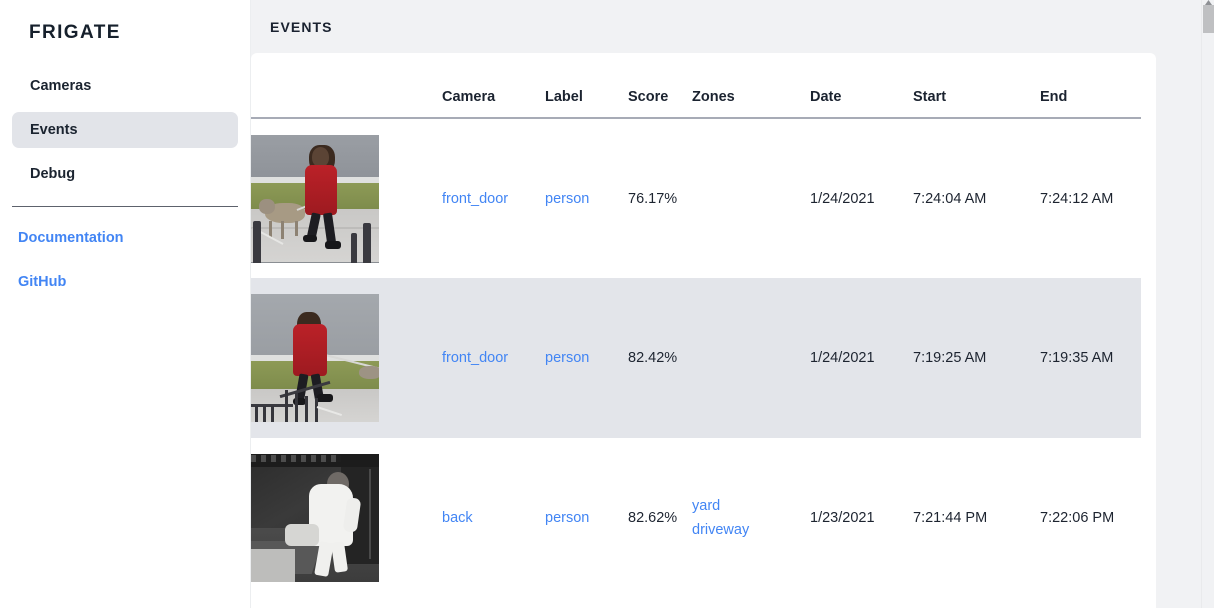 This screenshot has height=608, width=1214. I want to click on event-end-cell: 7:24:12 AM, so click(1077, 198).